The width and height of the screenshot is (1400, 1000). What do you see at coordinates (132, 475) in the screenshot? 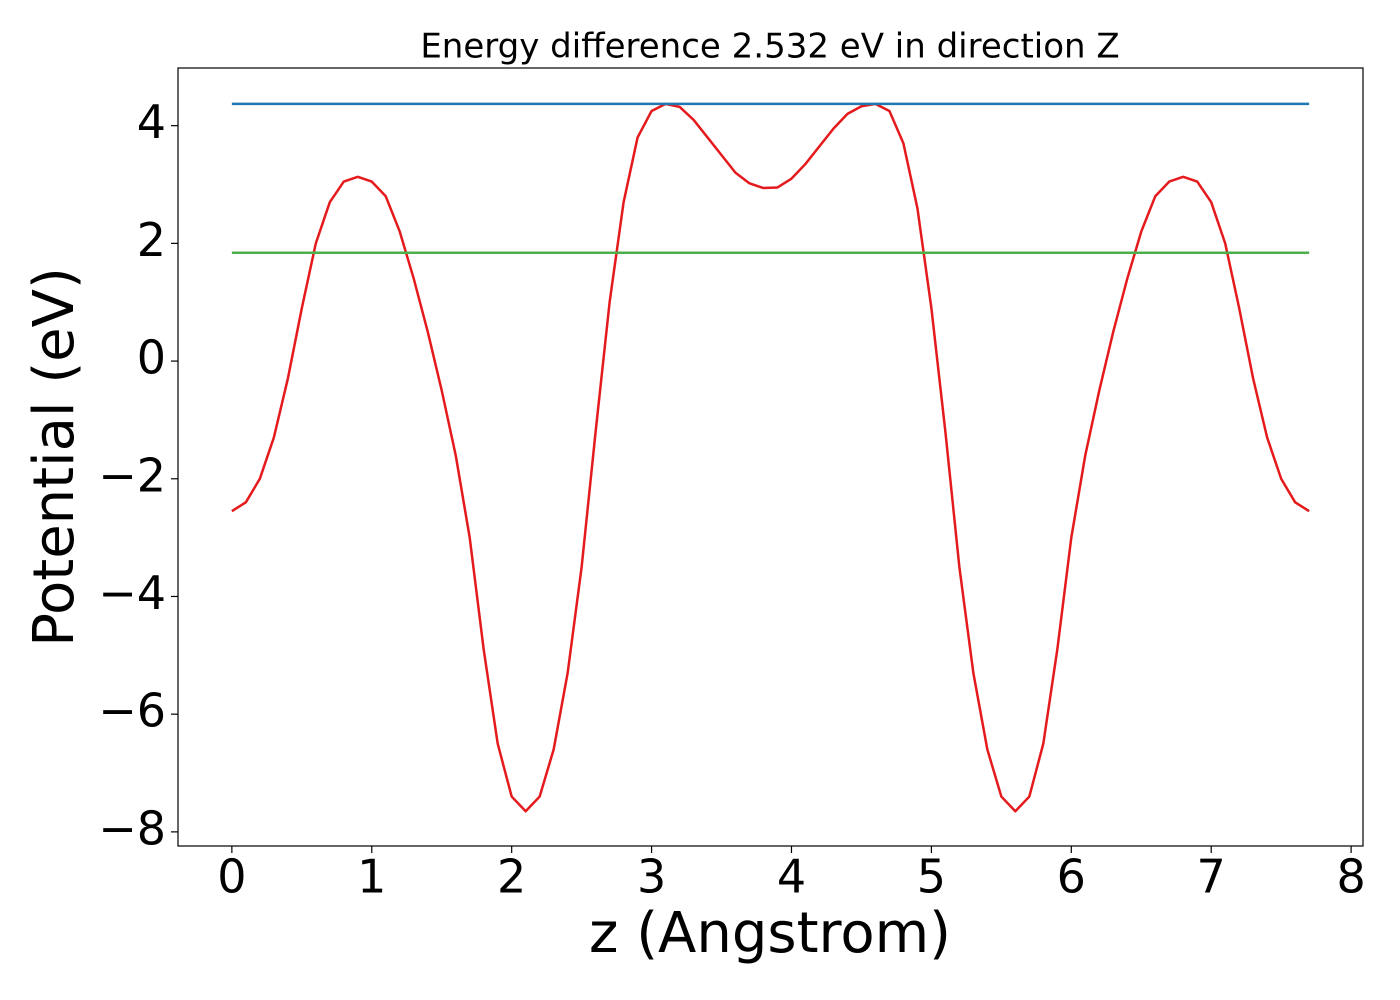
I see `y-tick-label: −2` at bounding box center [132, 475].